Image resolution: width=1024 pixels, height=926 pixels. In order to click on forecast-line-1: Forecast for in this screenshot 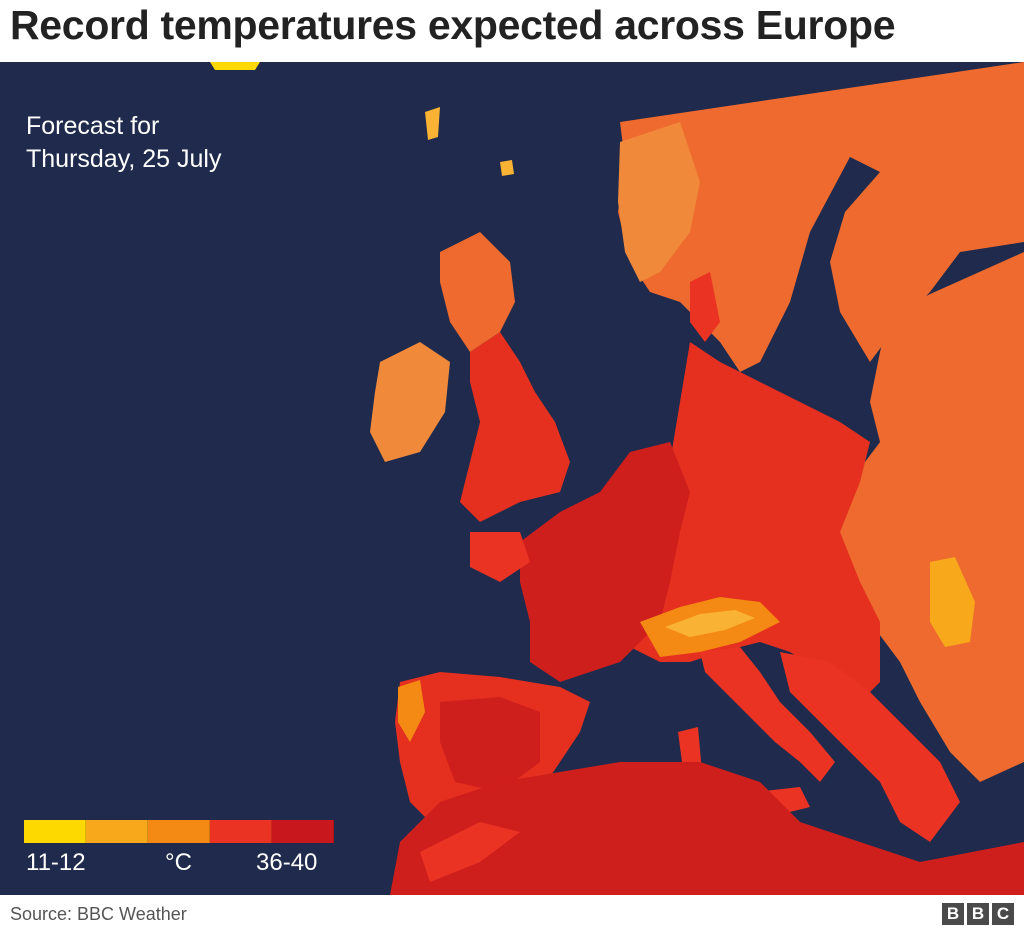, I will do `click(93, 126)`.